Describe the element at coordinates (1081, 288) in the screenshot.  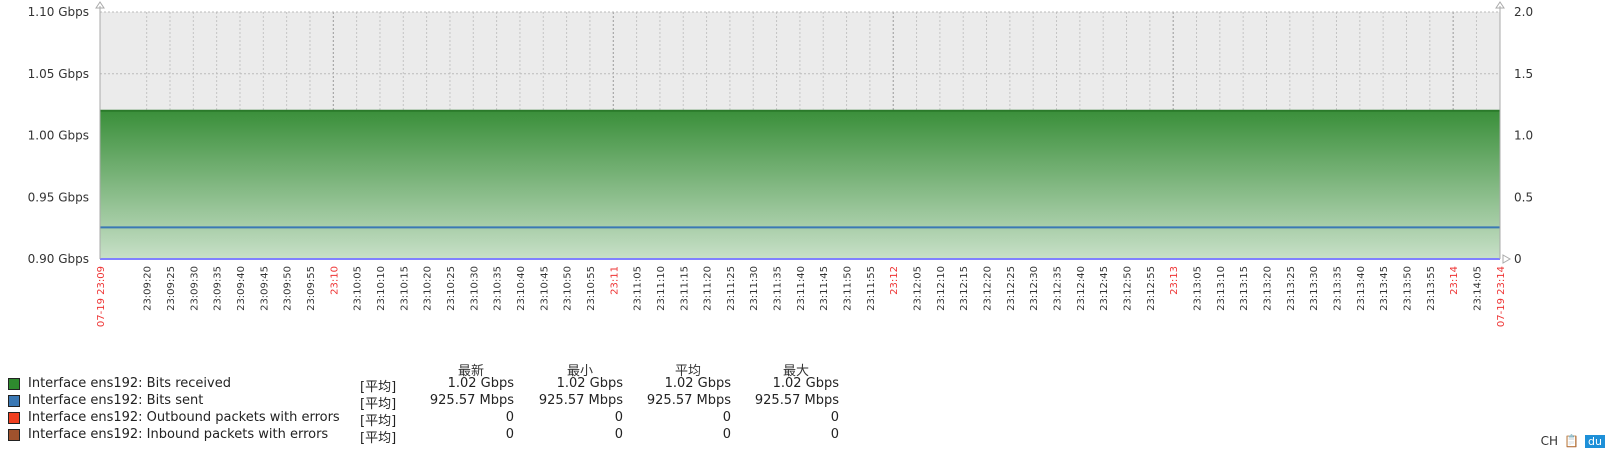
I see `x-tick-label: 23:12:40` at that location.